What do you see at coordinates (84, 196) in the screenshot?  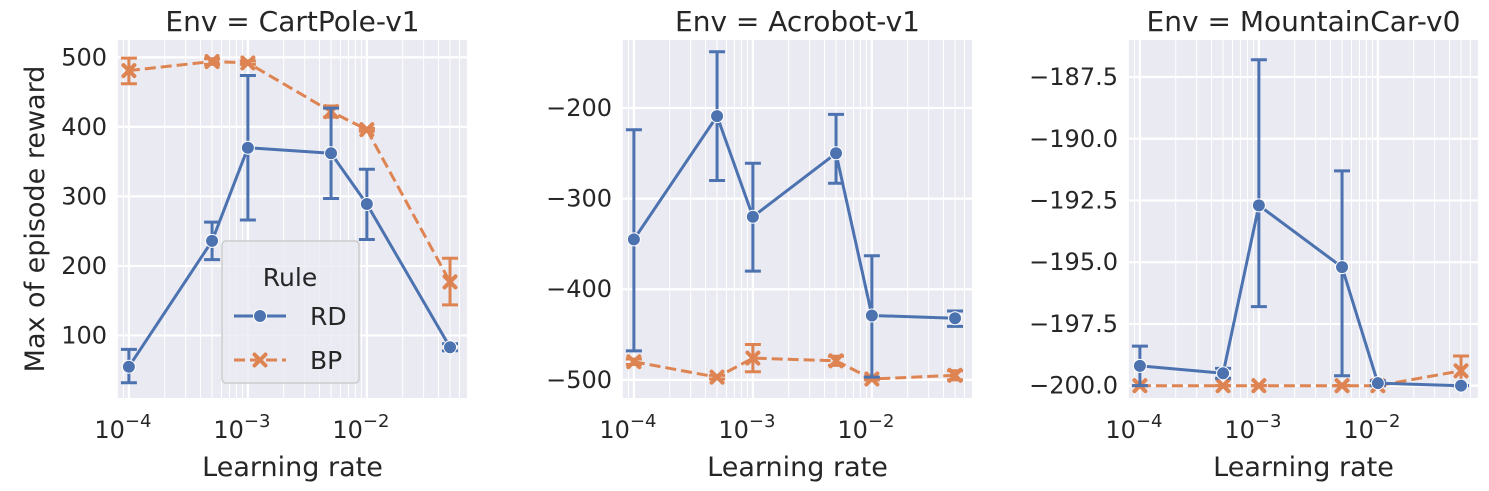 I see `y-tick-label: 300` at bounding box center [84, 196].